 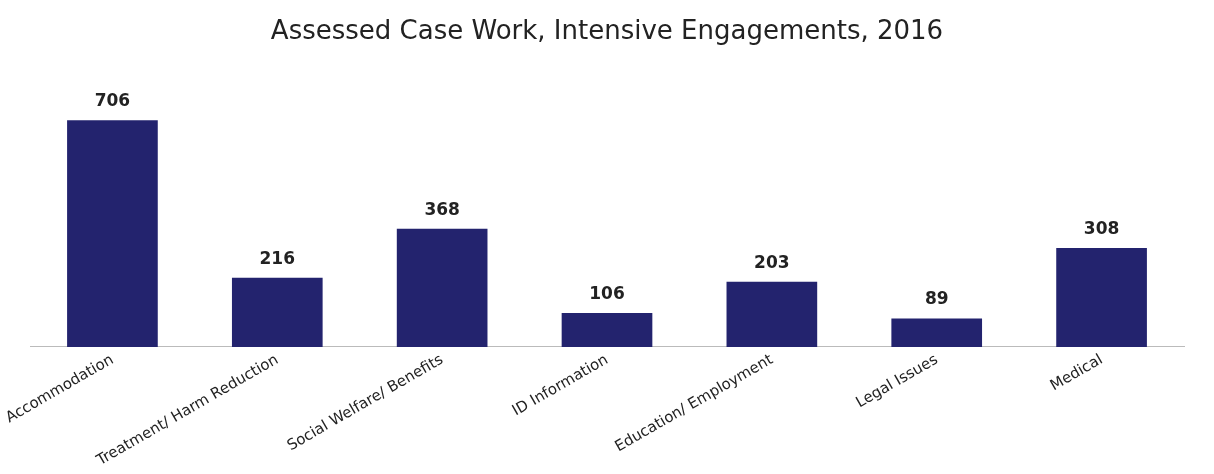 I want to click on data-label: 368, so click(x=442, y=208).